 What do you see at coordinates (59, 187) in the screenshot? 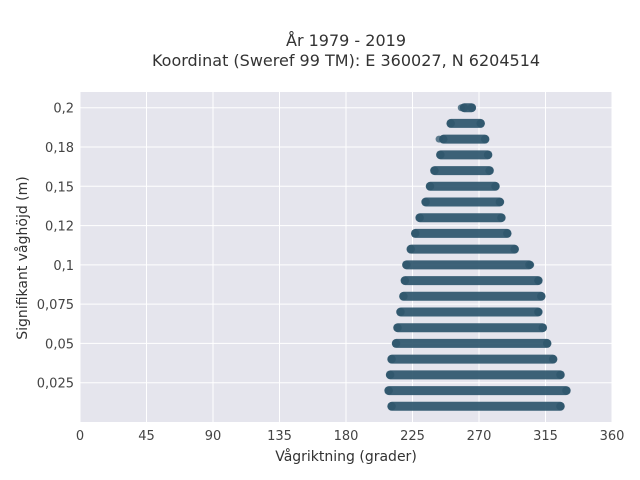
I see `y-tick-label: 0,15` at bounding box center [59, 187].